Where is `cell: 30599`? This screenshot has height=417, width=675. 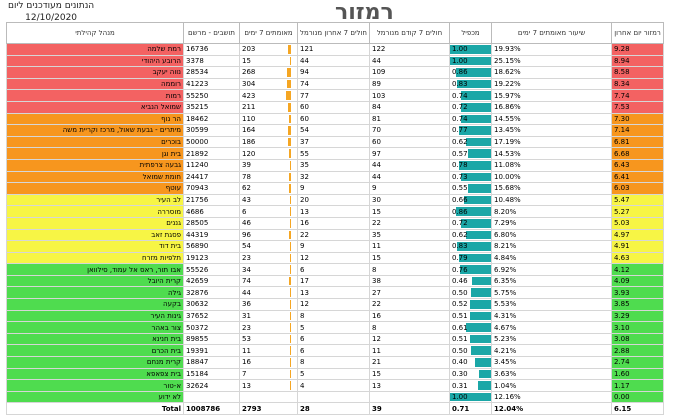
cell: 30599 is located at coordinates (211, 130).